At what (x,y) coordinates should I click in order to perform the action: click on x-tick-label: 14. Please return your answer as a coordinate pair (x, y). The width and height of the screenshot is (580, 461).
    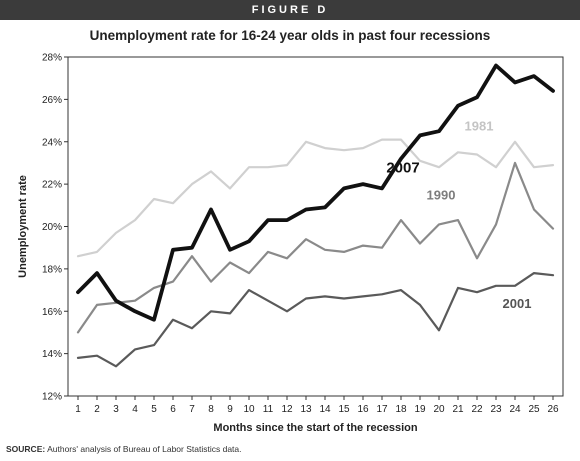
    Looking at the image, I should click on (325, 409).